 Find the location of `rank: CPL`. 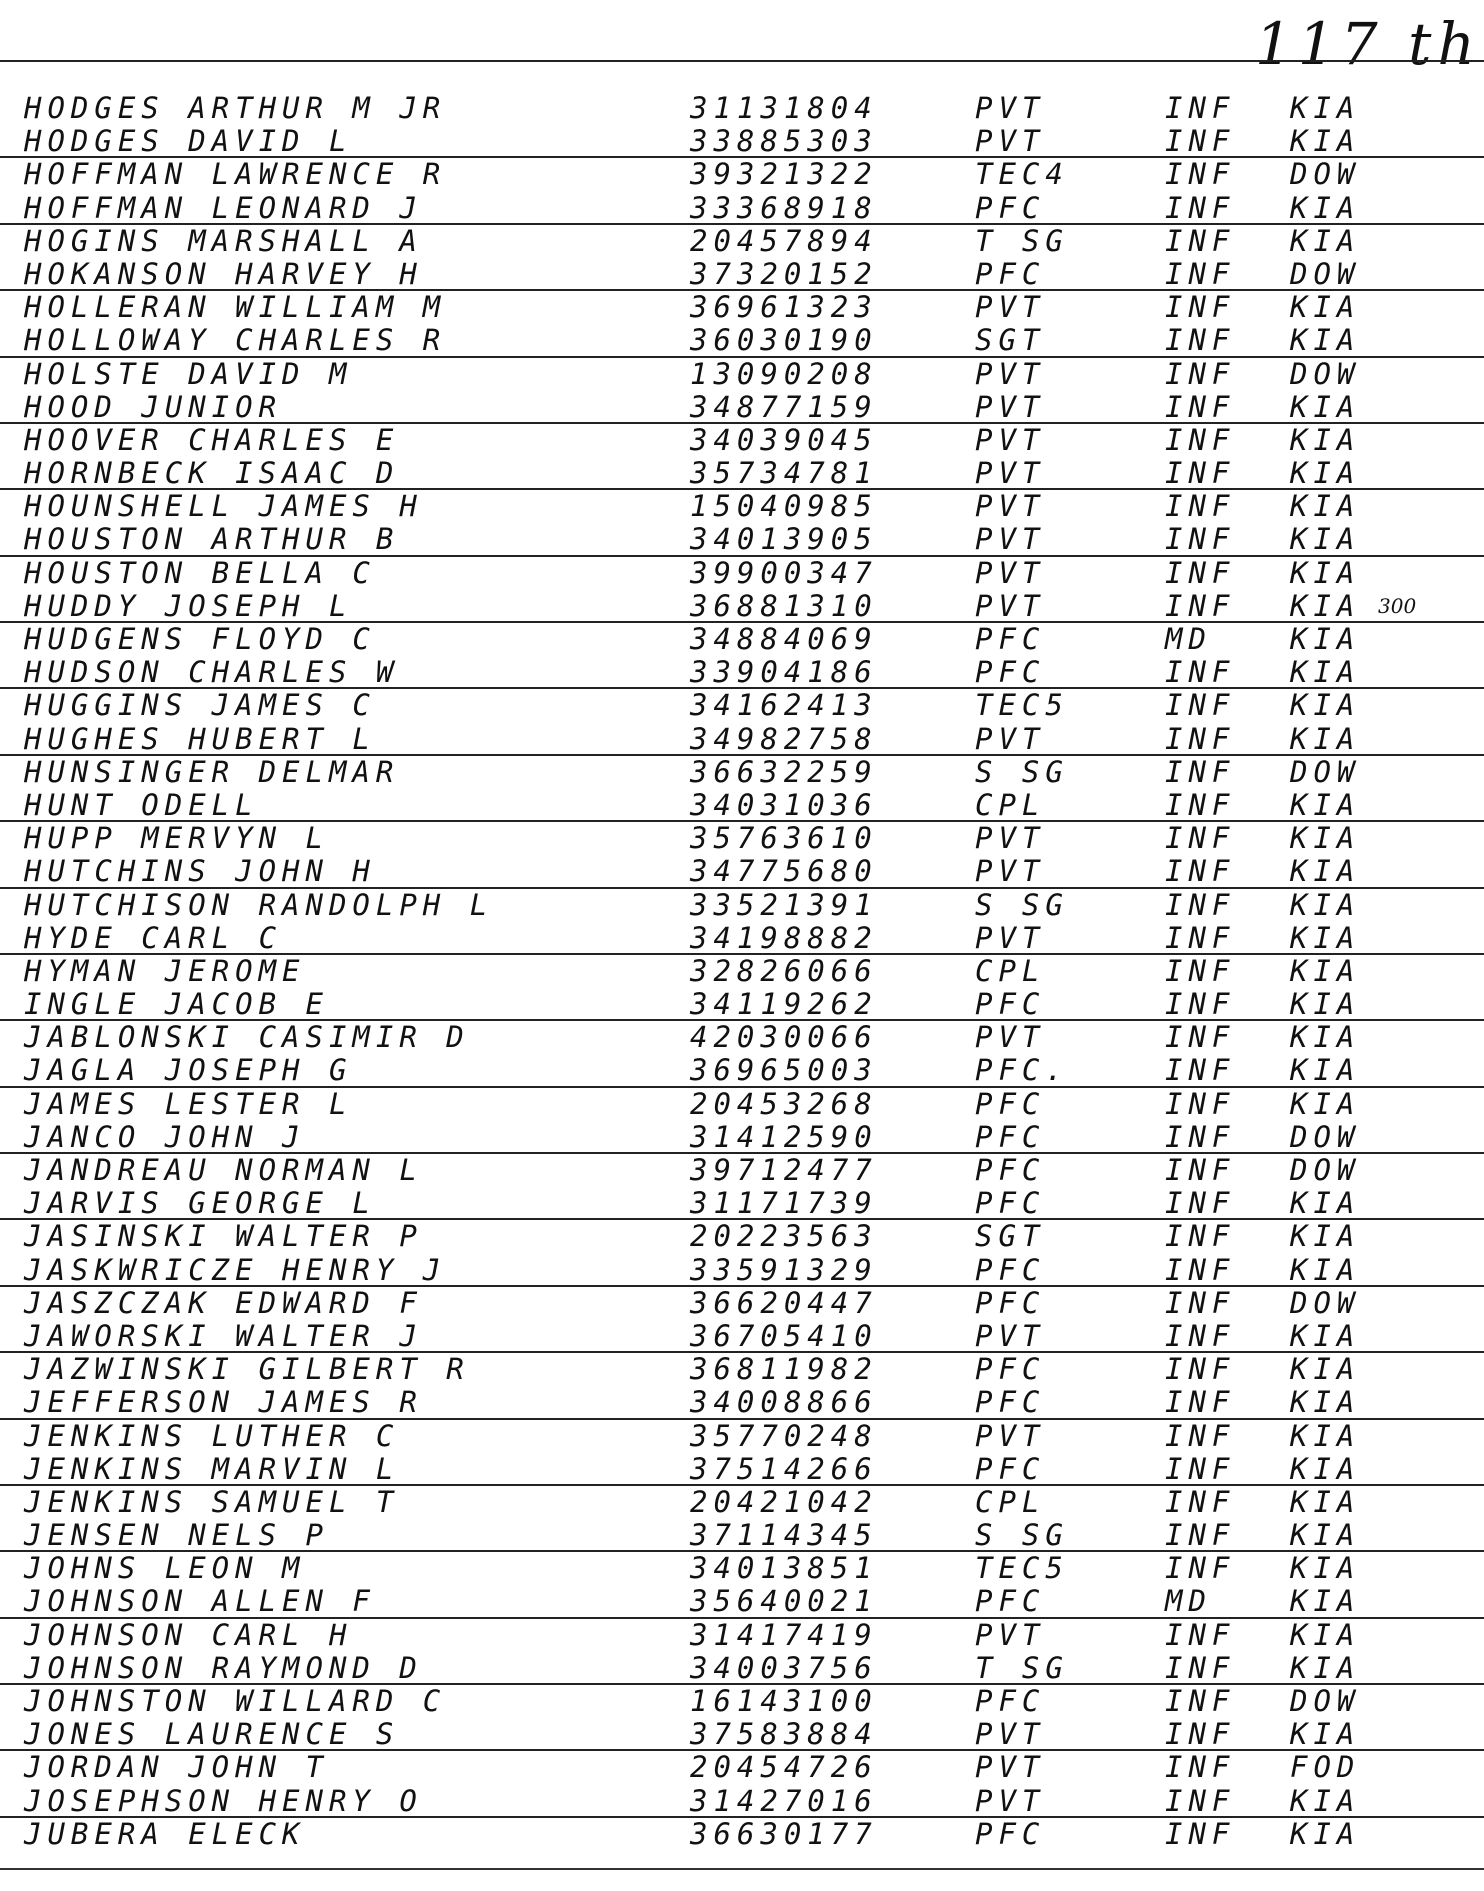

rank: CPL is located at coordinates (1010, 804).